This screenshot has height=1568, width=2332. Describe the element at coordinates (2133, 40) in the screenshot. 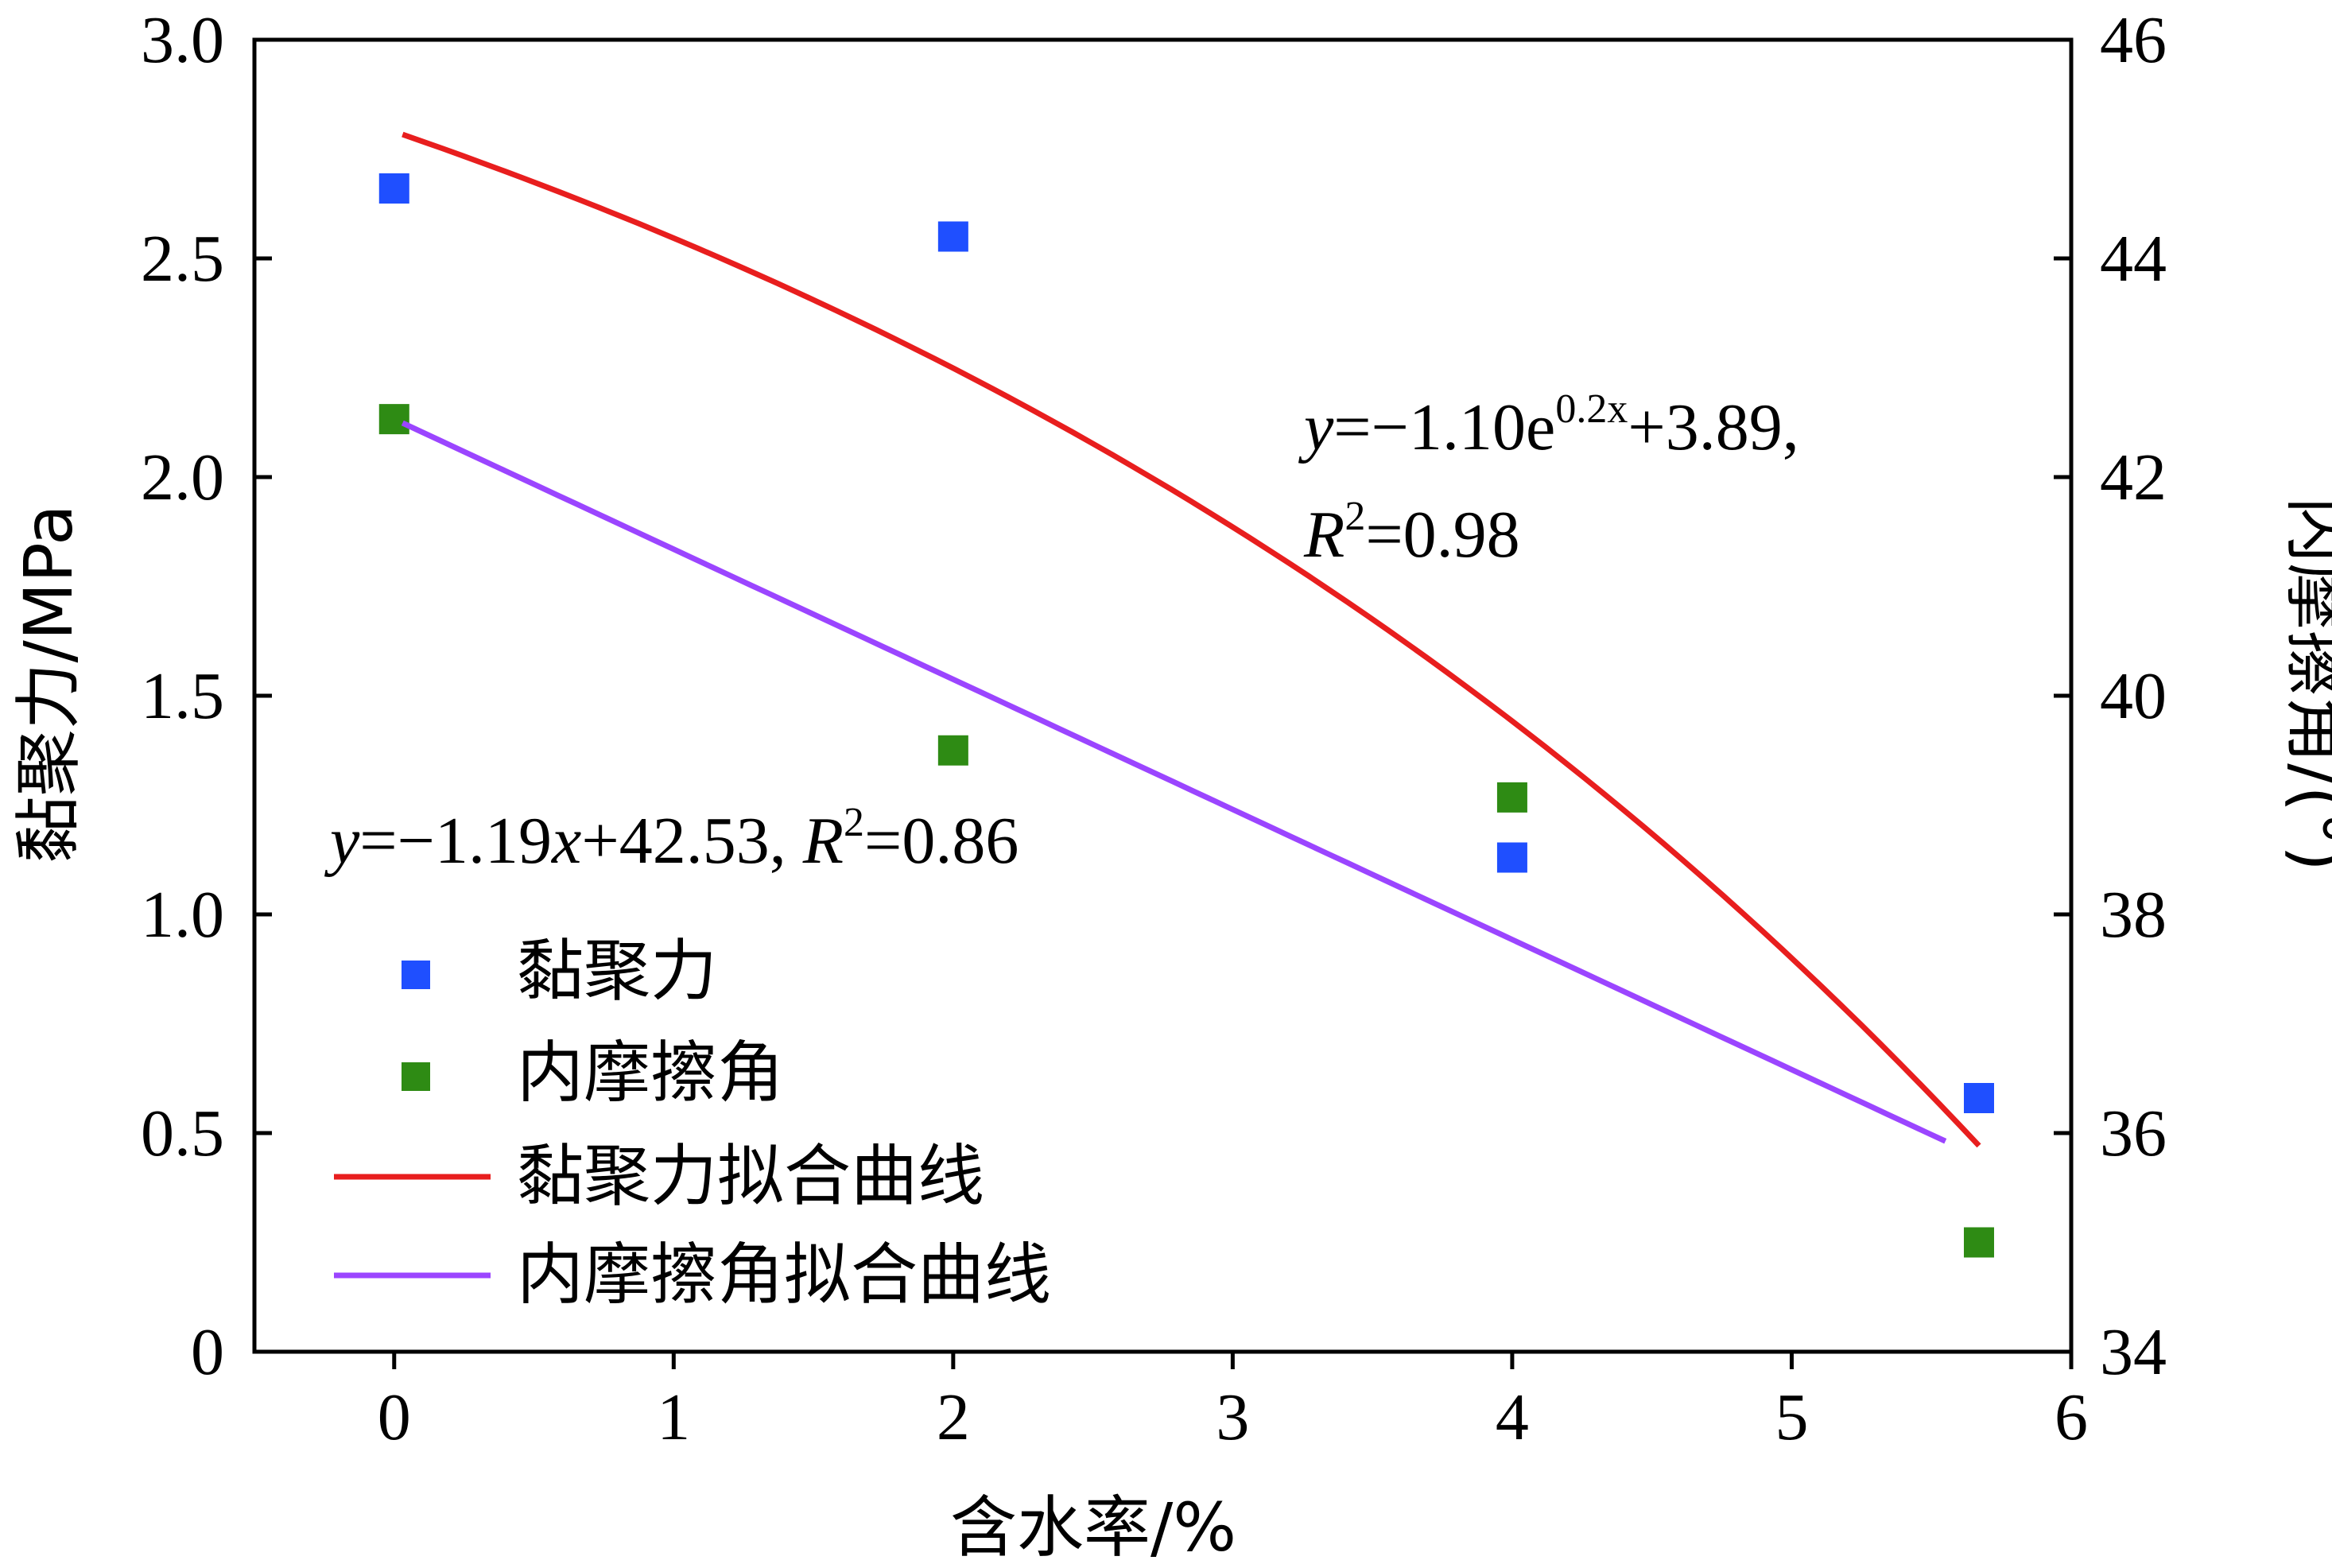

I see `y-right-tick-label: 46` at that location.